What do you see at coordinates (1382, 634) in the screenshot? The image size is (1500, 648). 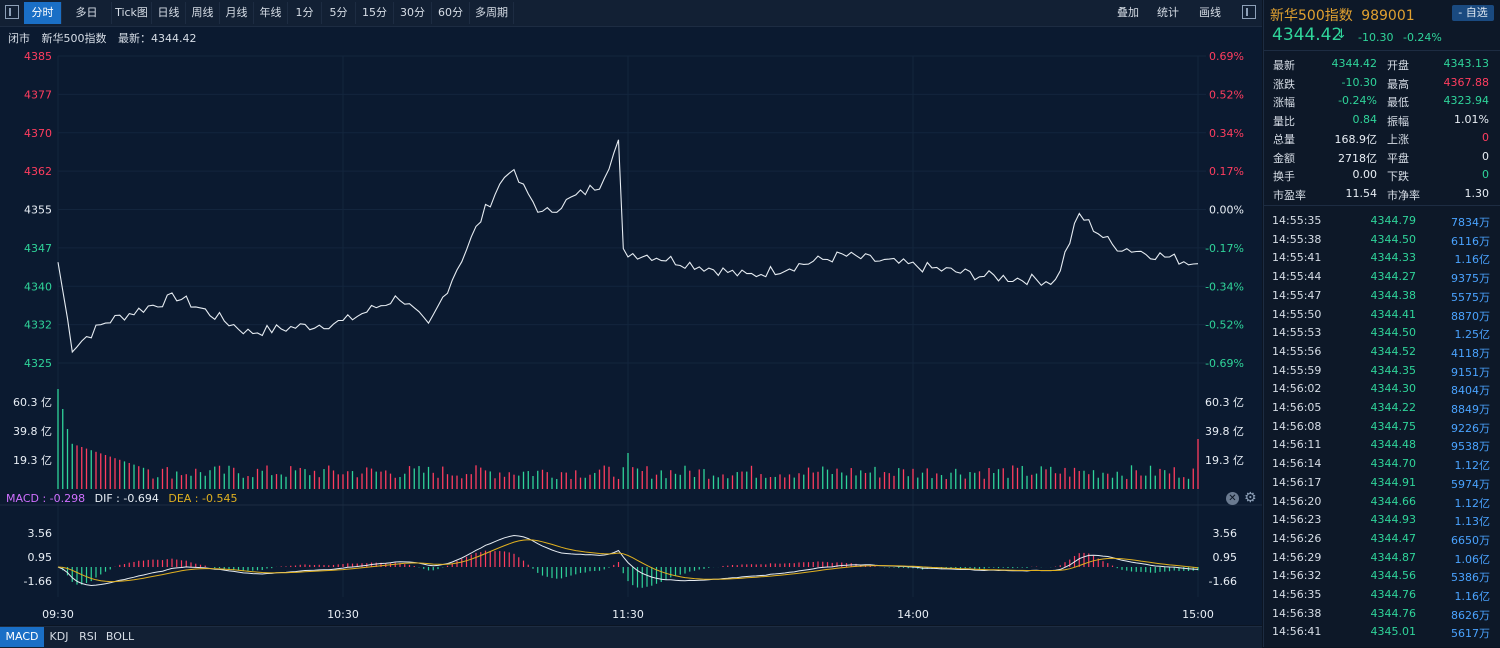 I see `tick-row: 14:56:41 4345.01 5617万` at bounding box center [1382, 634].